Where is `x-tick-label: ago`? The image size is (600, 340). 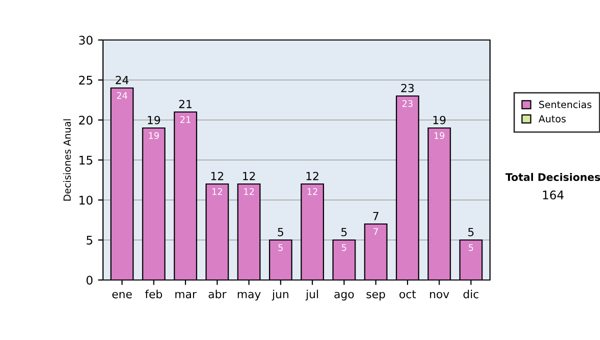 x-tick-label: ago is located at coordinates (344, 296).